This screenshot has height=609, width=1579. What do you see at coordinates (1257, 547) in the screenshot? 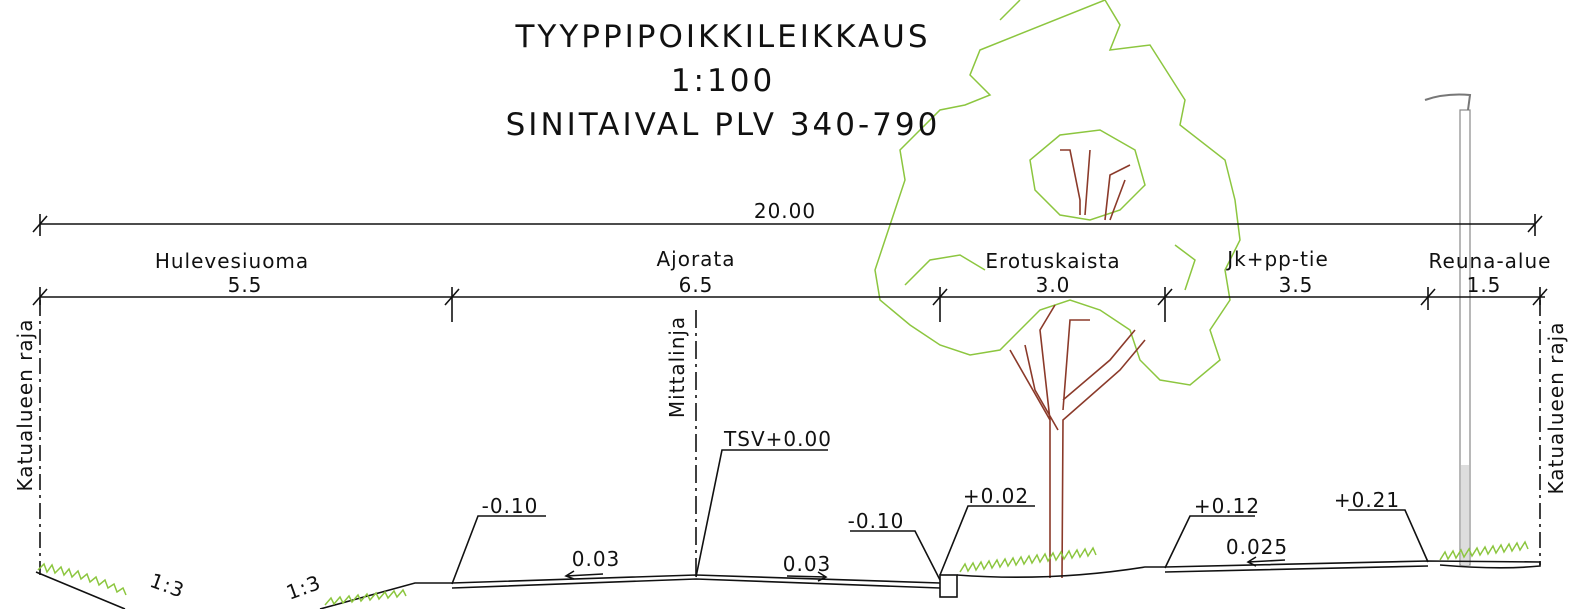
I see `slope-label: 0.025` at bounding box center [1257, 547].